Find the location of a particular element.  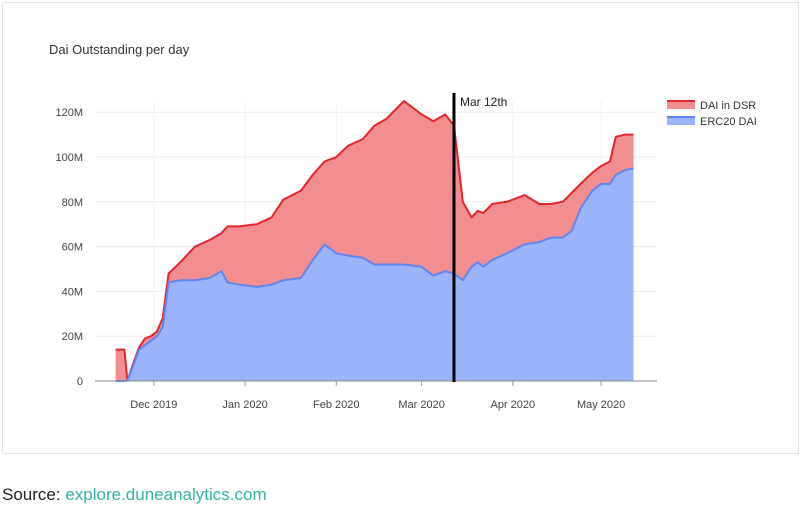

y-tick-label: 120M is located at coordinates (69, 113).